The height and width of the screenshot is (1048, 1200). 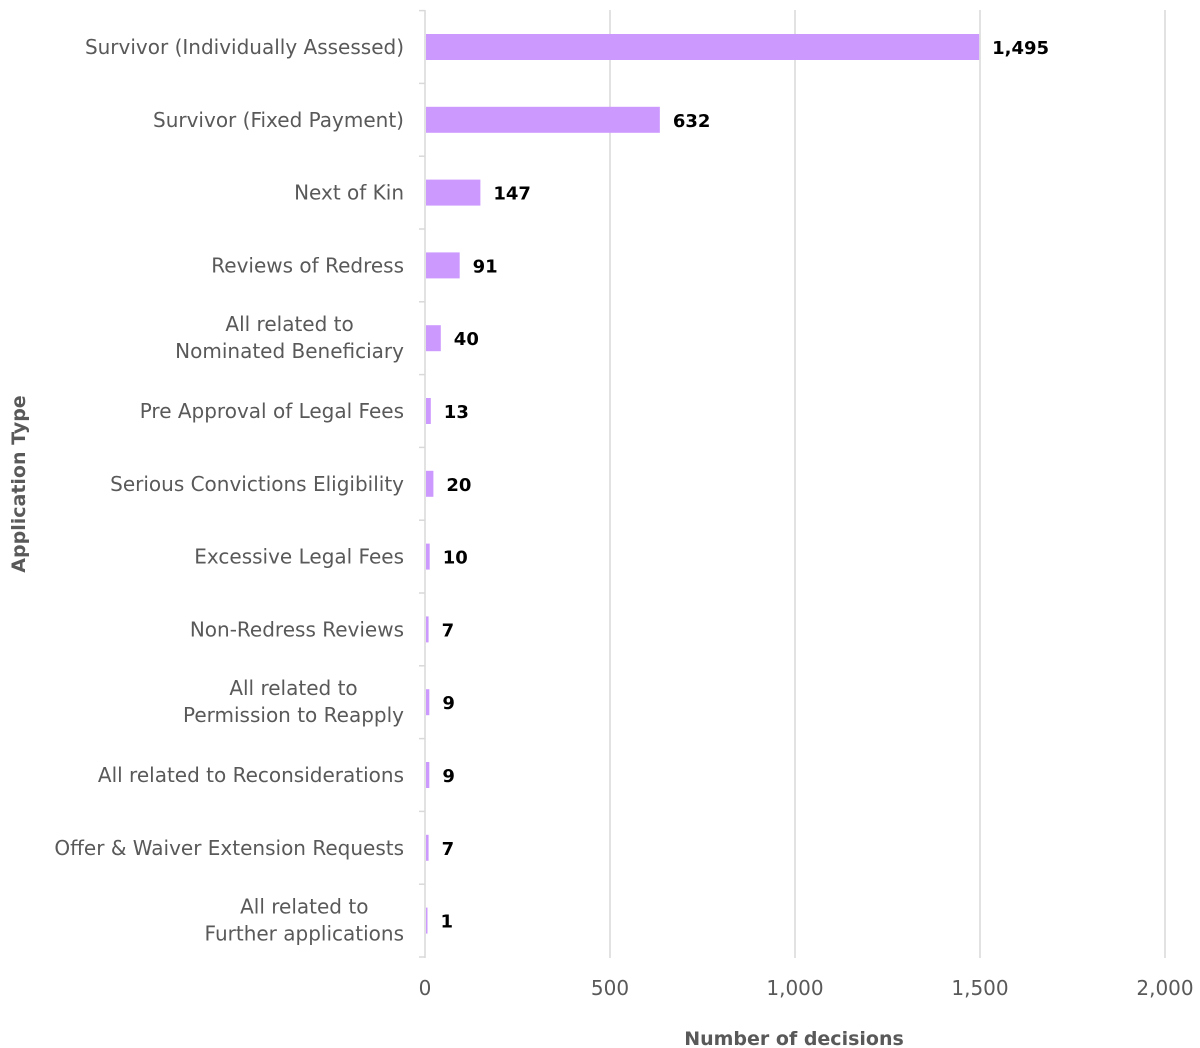 I want to click on x-tick-label: 1,000, so click(x=794, y=988).